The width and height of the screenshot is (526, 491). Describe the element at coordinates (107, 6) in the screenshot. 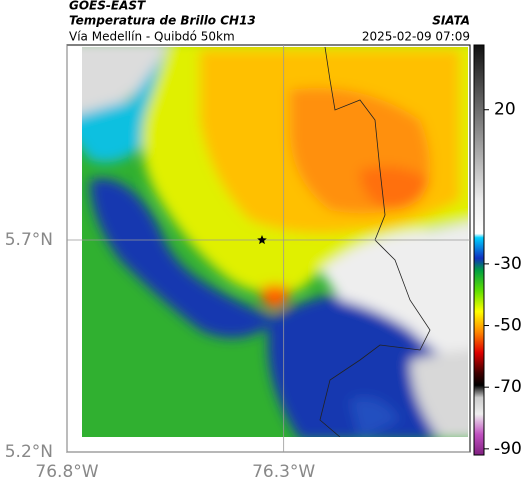

I see `satellite: GOES-EAST` at that location.